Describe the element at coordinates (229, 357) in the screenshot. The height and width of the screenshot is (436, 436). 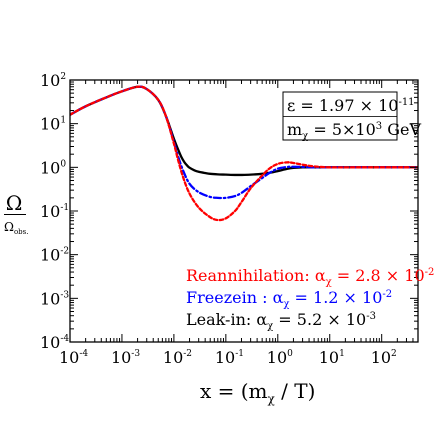
I see `x-tick-label: 10⁻¹` at that location.